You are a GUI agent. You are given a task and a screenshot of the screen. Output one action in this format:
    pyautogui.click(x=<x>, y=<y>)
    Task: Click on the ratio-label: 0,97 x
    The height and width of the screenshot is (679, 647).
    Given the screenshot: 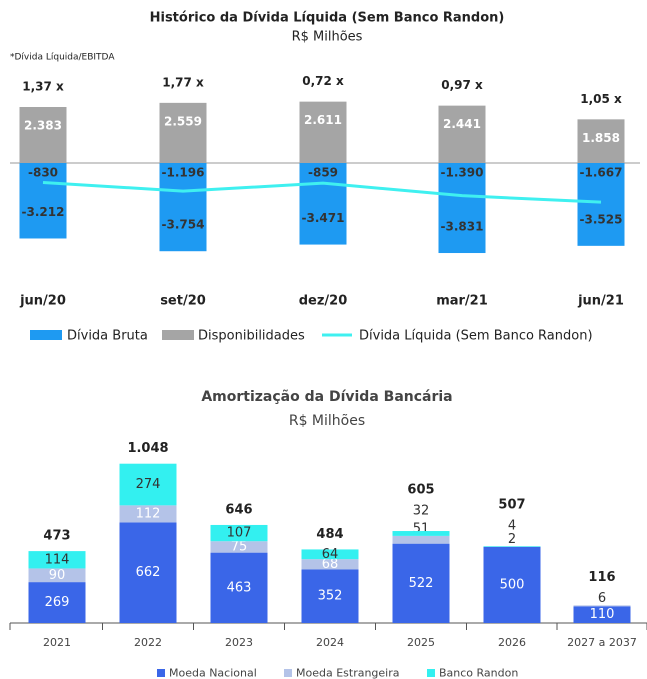 What is the action you would take?
    pyautogui.click(x=462, y=85)
    